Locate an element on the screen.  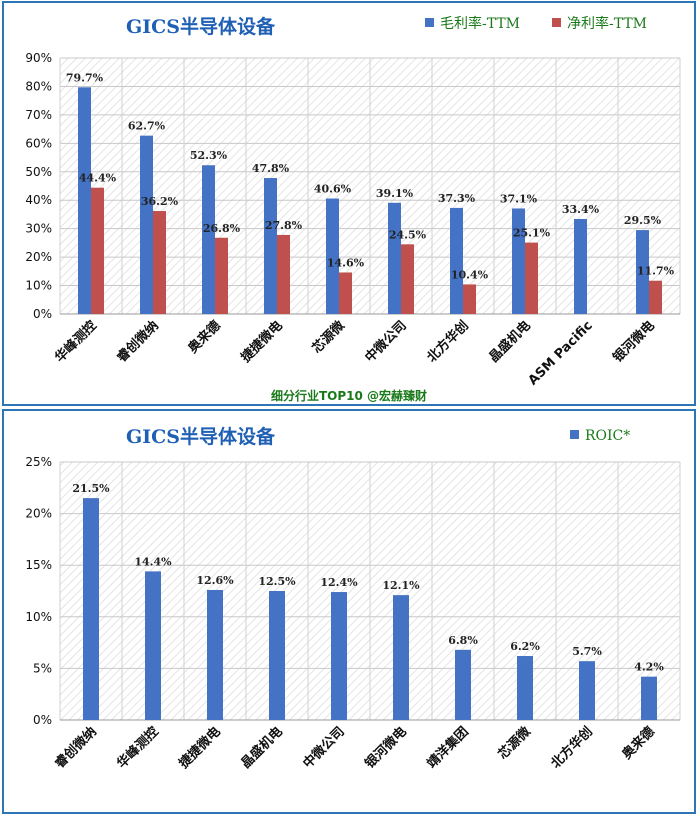
data-label: 37.1% is located at coordinates (519, 198).